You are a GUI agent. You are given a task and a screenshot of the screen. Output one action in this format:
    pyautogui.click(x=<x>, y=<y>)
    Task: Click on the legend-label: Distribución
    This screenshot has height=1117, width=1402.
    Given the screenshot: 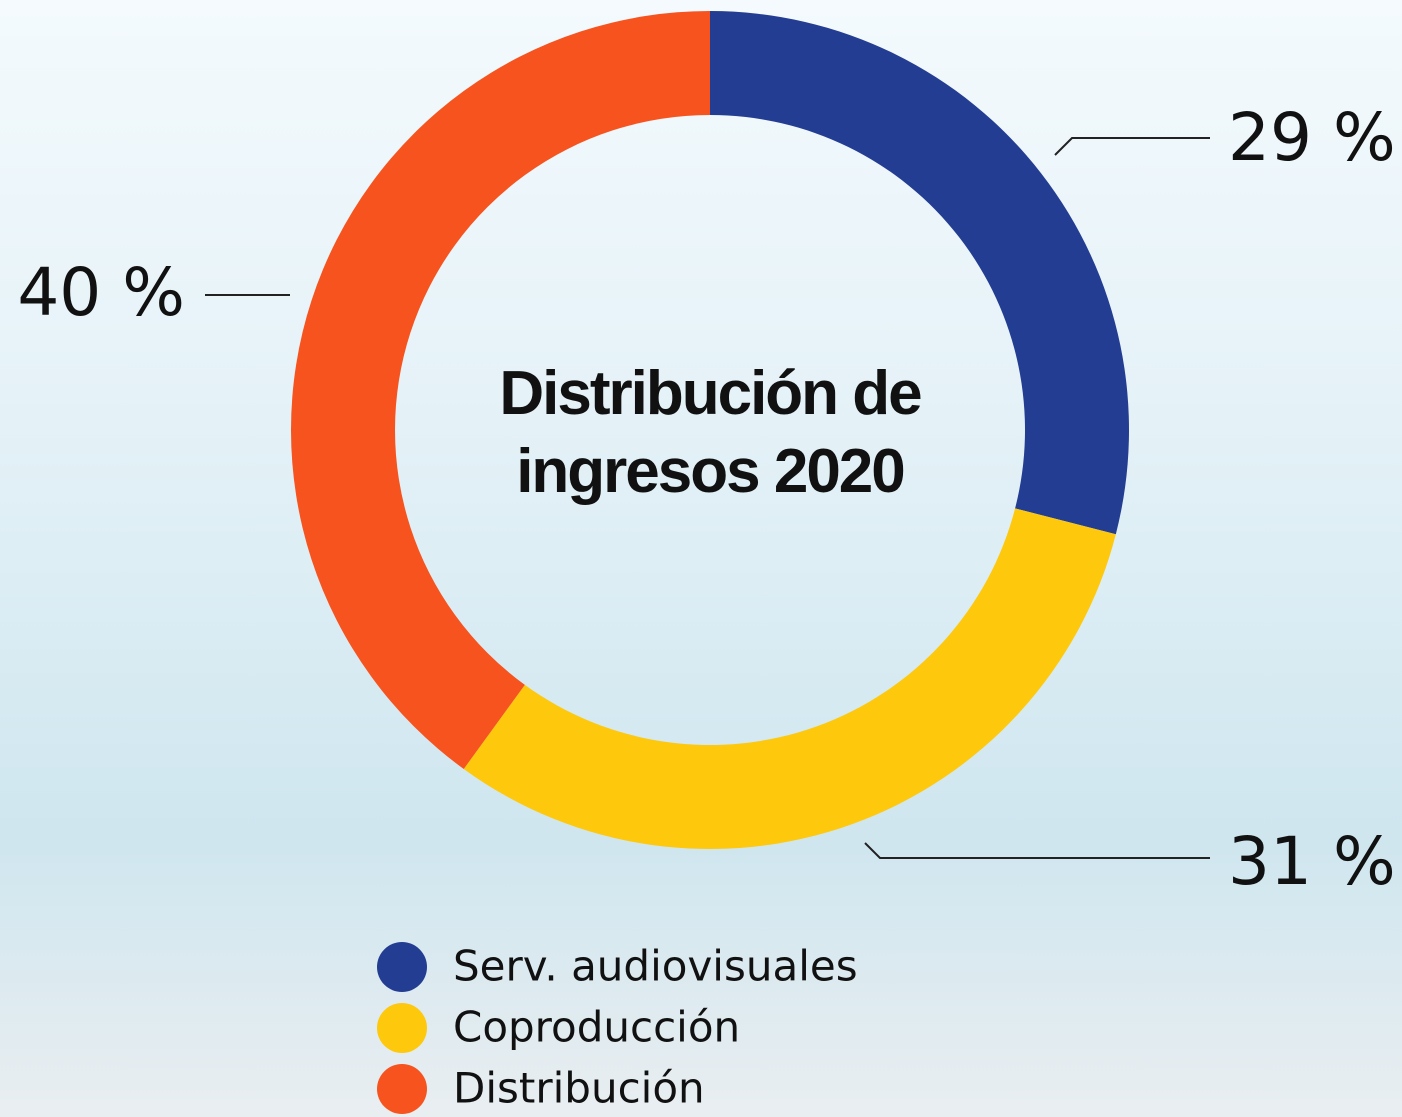 What is the action you would take?
    pyautogui.click(x=579, y=1088)
    